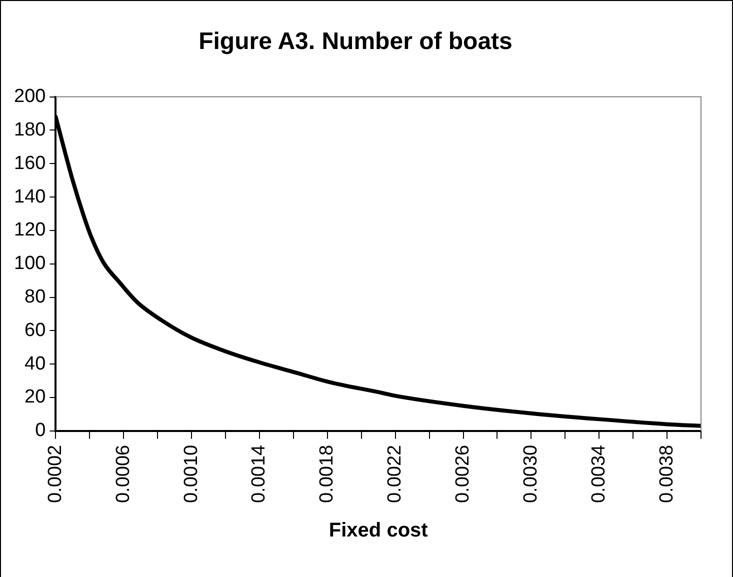 This screenshot has width=733, height=577. What do you see at coordinates (667, 474) in the screenshot?
I see `x-tick-label: 0.0038` at bounding box center [667, 474].